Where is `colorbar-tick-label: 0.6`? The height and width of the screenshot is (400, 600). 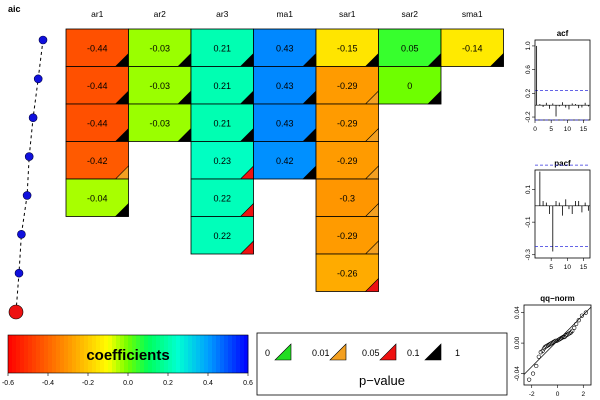
colorbar-tick-label: 0.6 is located at coordinates (248, 383).